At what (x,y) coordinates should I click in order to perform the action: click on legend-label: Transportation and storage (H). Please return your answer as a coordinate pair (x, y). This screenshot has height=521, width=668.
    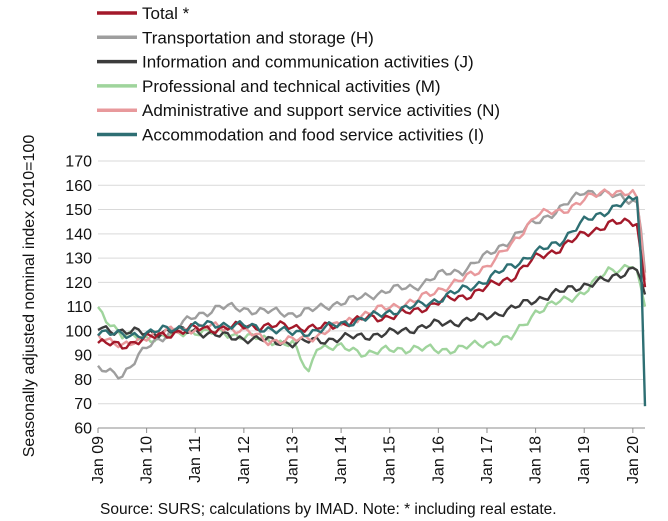
    Looking at the image, I should click on (258, 37).